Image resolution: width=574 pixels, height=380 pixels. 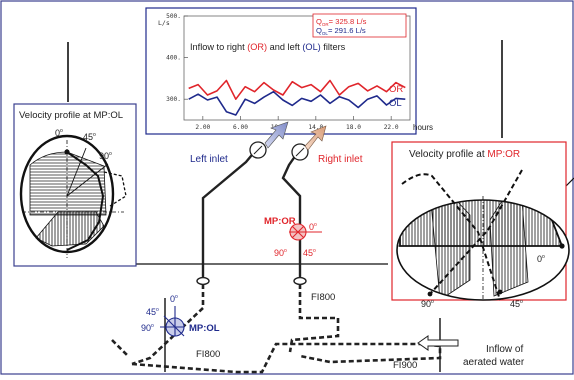 What do you see at coordinates (476, 232) in the screenshot?
I see `velocity-envelope-or-b` at bounding box center [476, 232].